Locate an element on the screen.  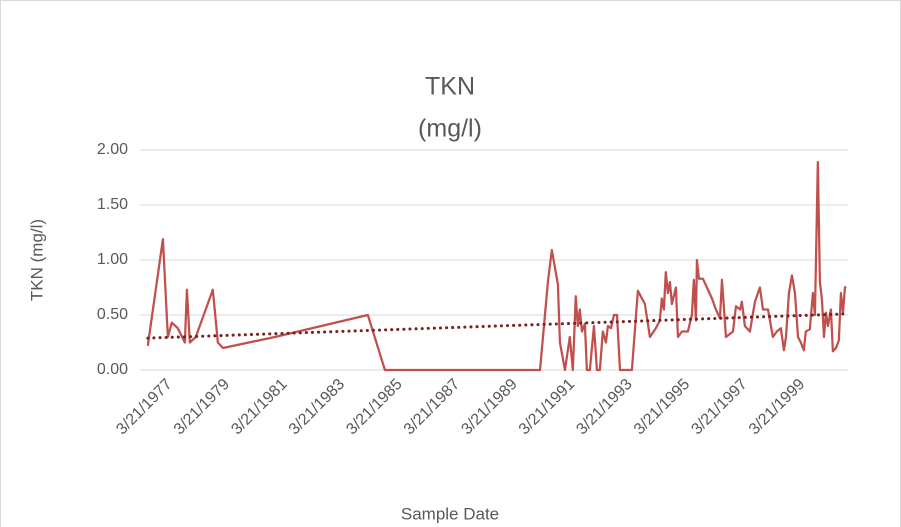
y-tick-label: 0.50 is located at coordinates (112, 314).